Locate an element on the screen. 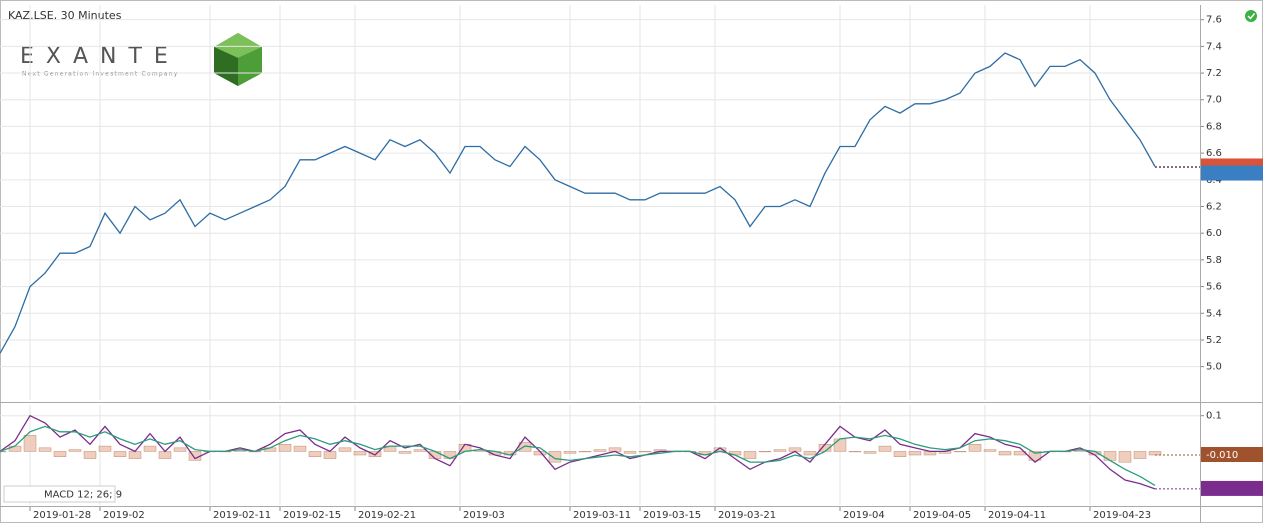 The height and width of the screenshot is (523, 1263). x-tick-label: 2019-03 is located at coordinates (484, 515).